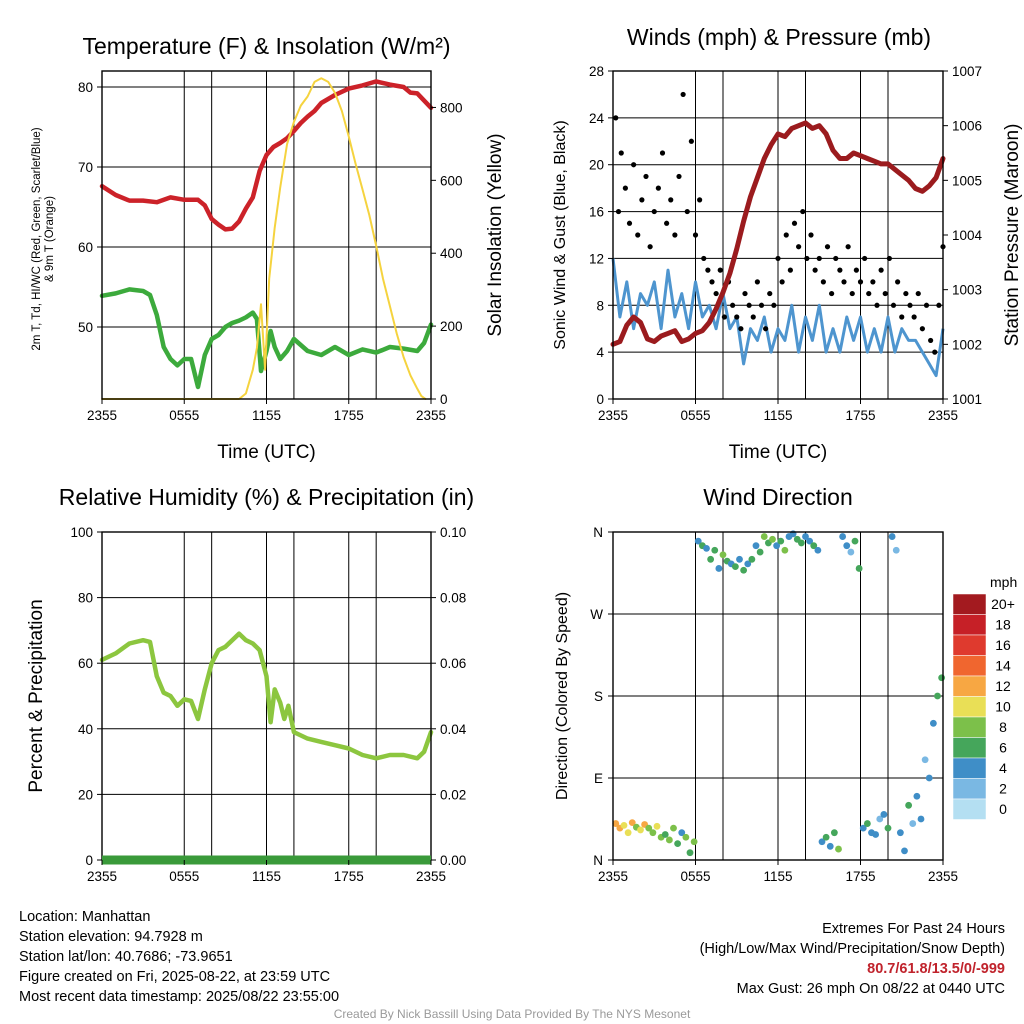  Describe the element at coordinates (560, 234) in the screenshot. I see `y-axis-label-left: Sonic Wind & Gust (Blue, Black)` at that location.